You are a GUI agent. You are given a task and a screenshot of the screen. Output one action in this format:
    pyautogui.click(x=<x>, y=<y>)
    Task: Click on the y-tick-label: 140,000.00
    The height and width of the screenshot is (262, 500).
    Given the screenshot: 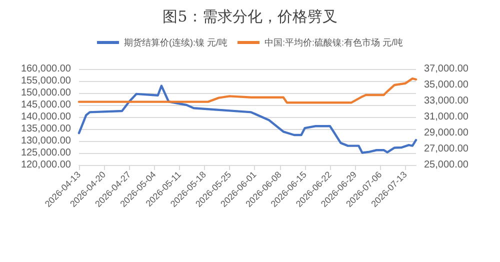 What is the action you would take?
    pyautogui.click(x=46, y=117)
    